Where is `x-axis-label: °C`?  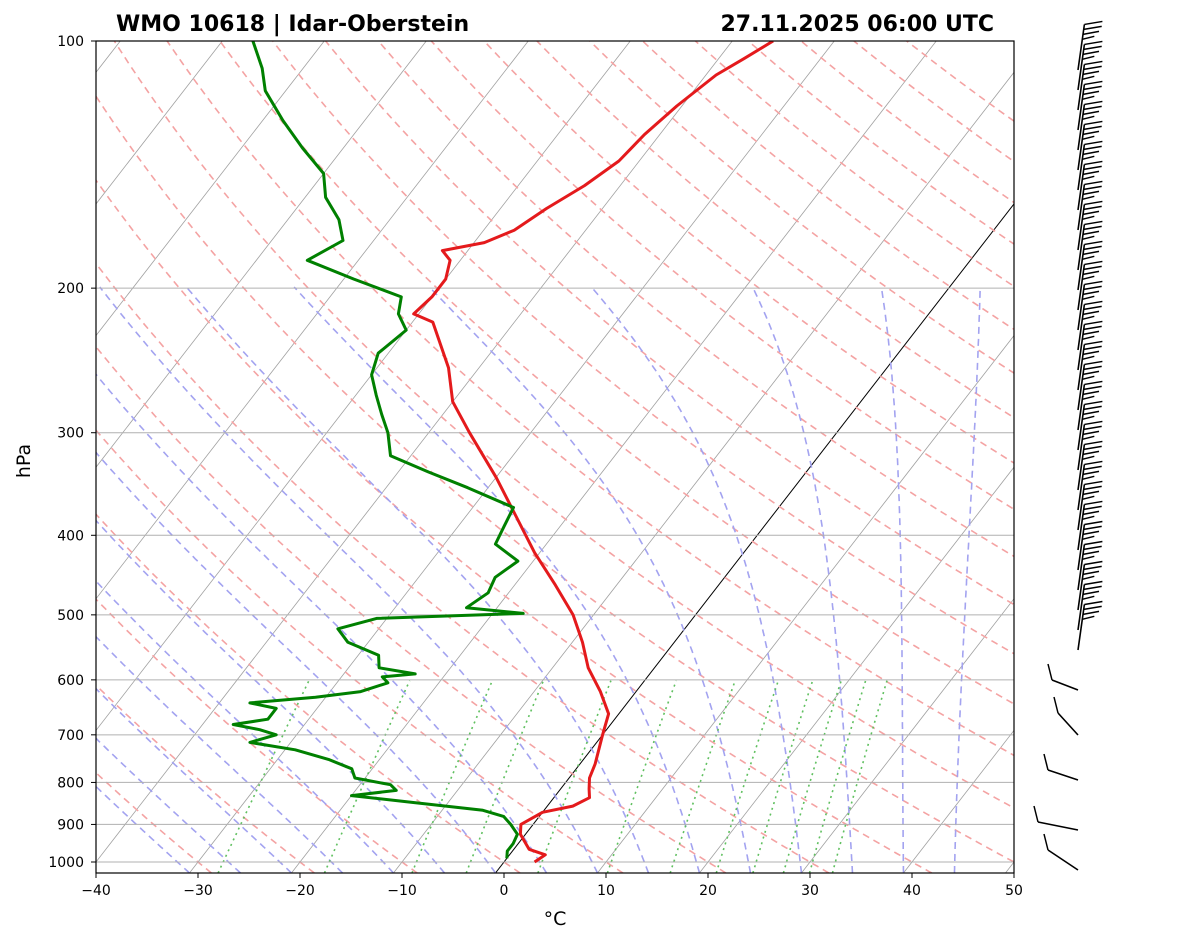 x-axis-label: °C is located at coordinates (555, 919).